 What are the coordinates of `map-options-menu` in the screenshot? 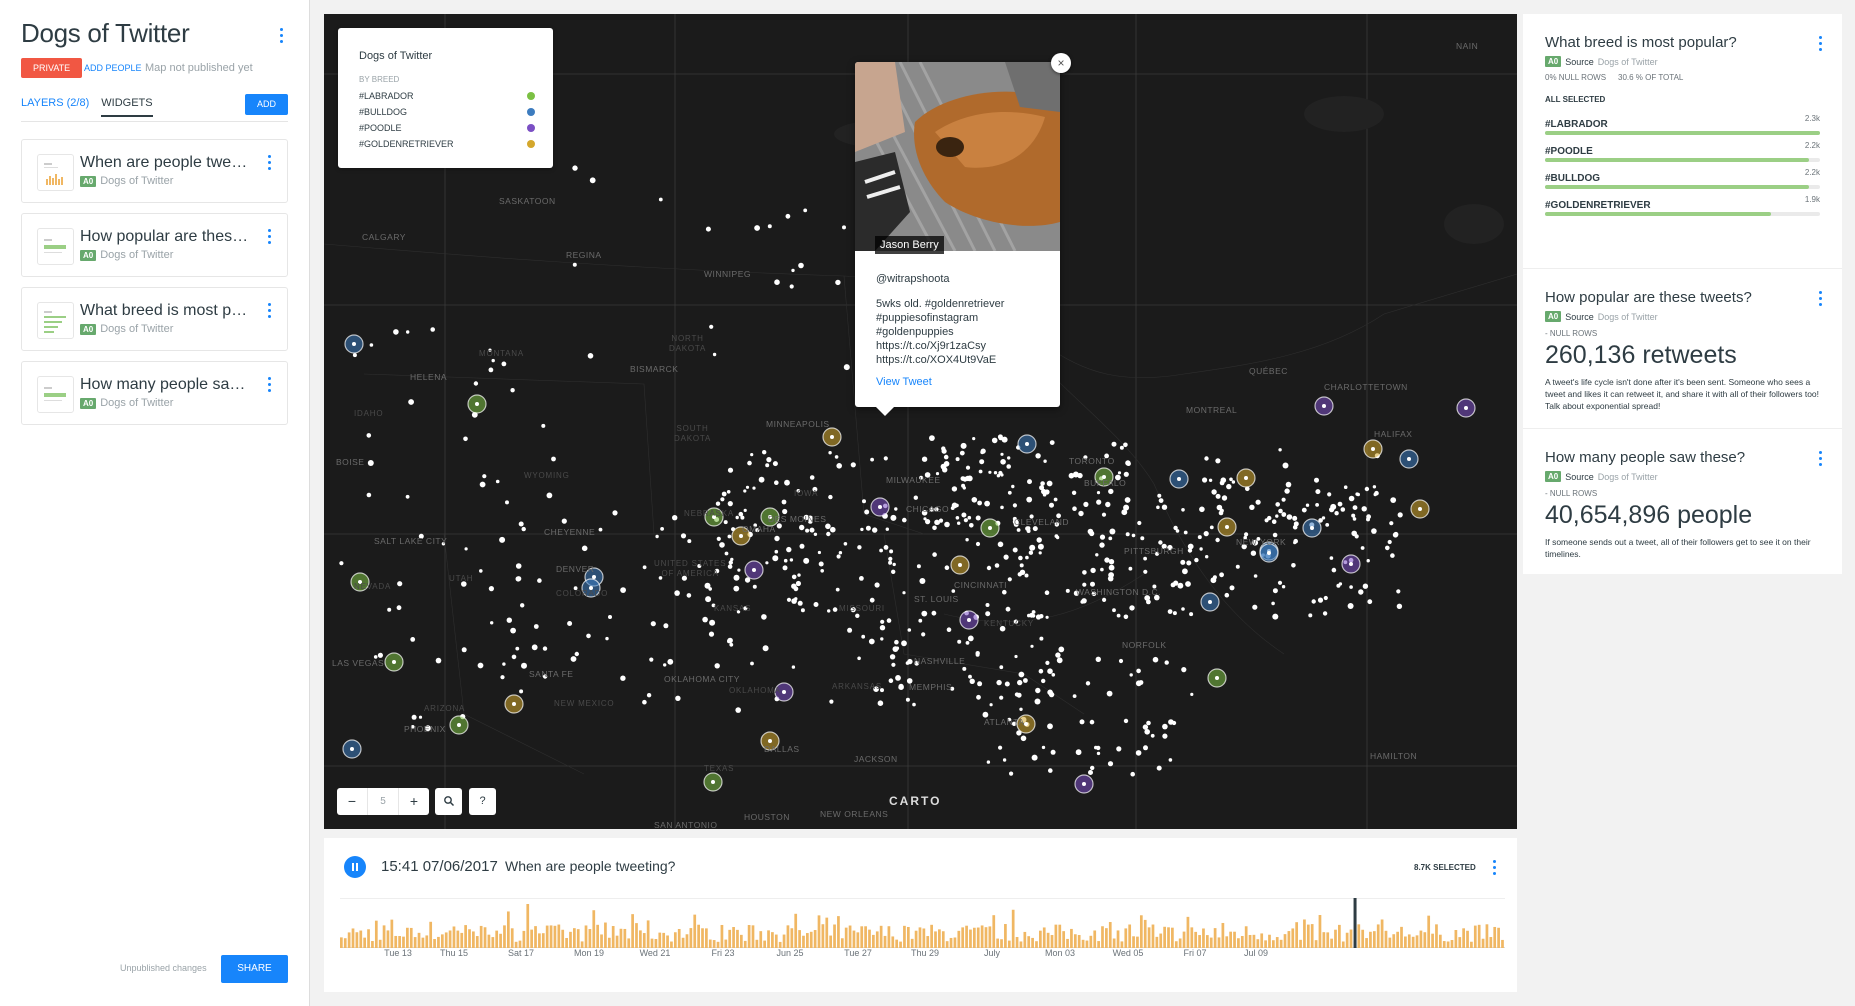 It's located at (281, 35).